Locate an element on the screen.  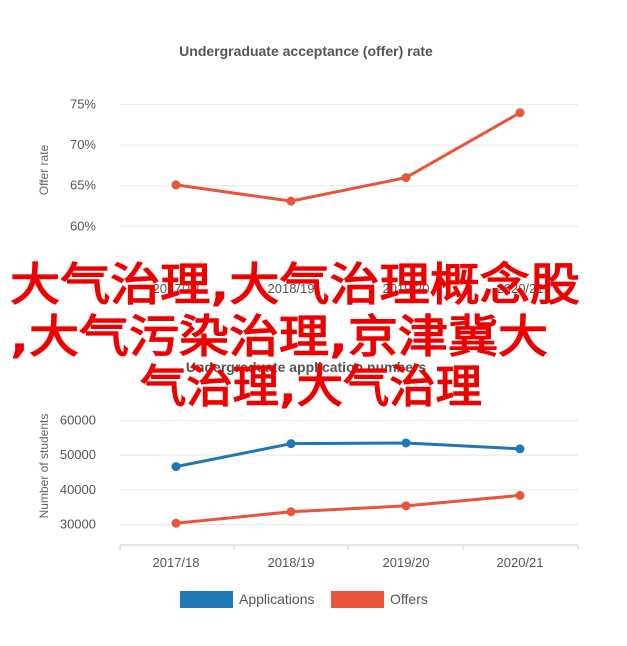
bottom-chart-x-ticks: 2017/18 2018/19 2019/20 2020/21 is located at coordinates (348, 562).